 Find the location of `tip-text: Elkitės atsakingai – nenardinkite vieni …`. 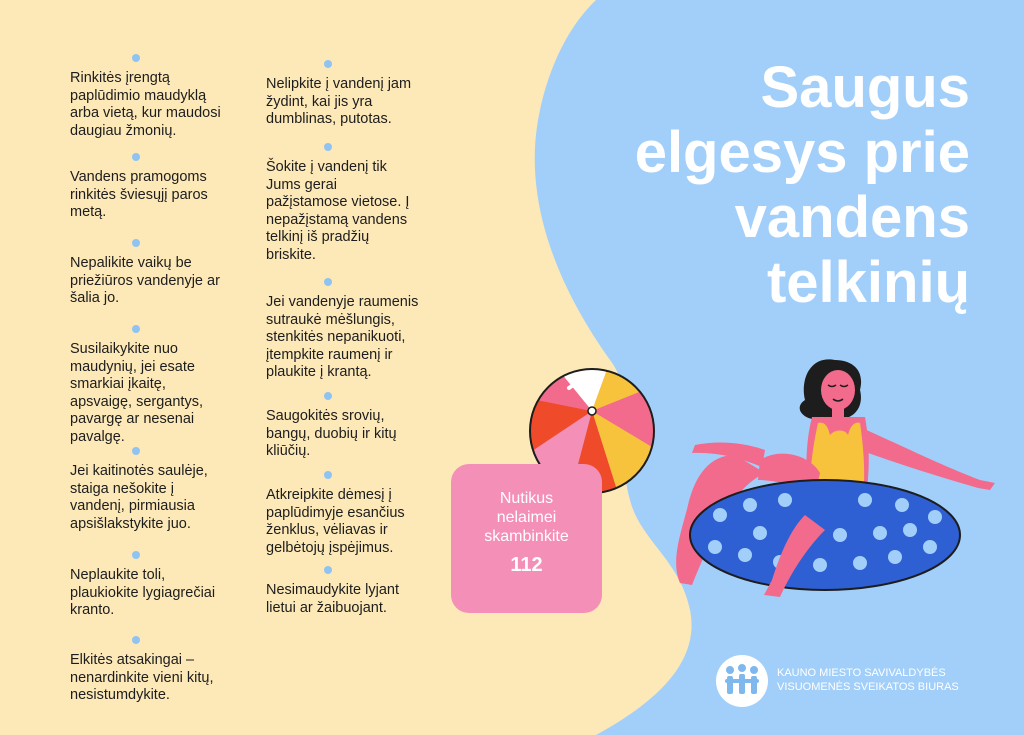

tip-text: Elkitės atsakingai – nenardinkite vieni … is located at coordinates (142, 677).